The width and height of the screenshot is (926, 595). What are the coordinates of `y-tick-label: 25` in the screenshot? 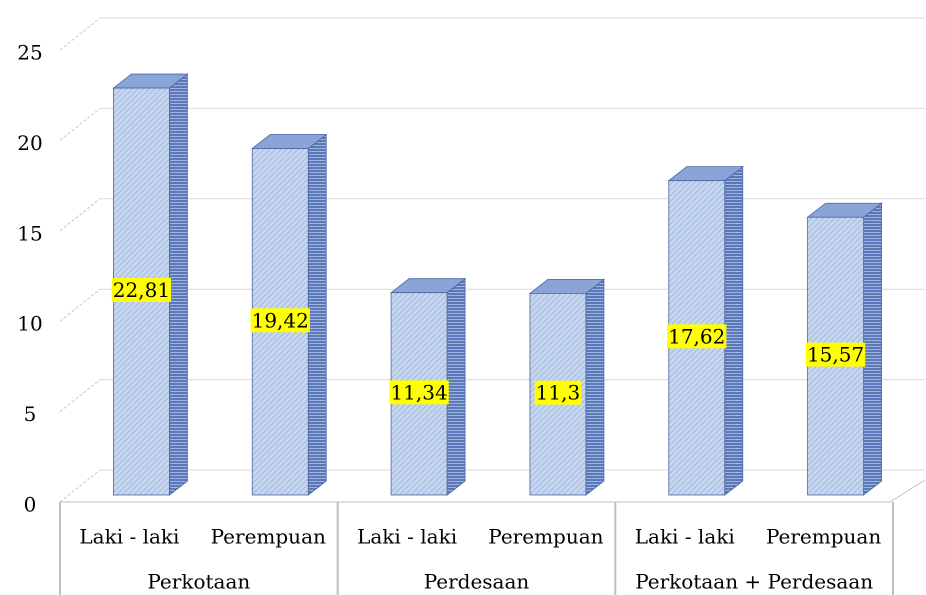 It's located at (29, 53).